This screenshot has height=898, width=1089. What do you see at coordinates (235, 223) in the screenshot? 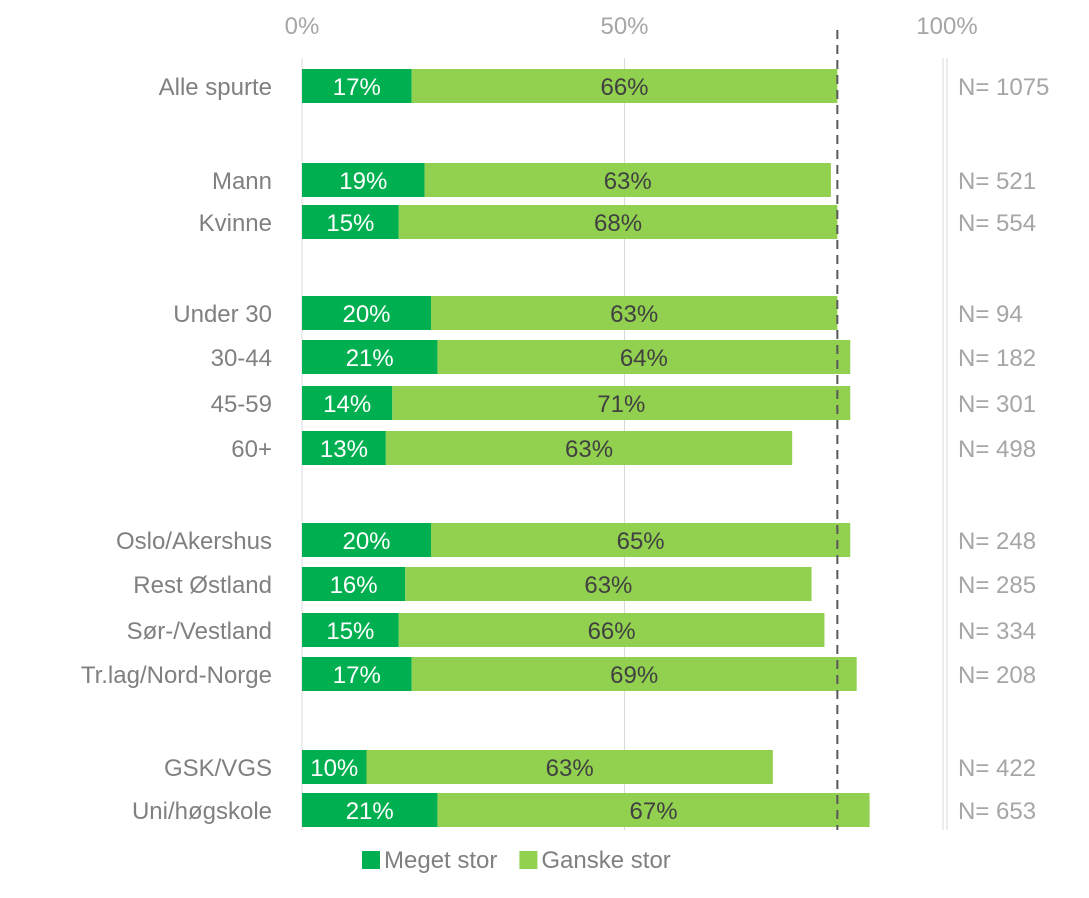
I see `category-label: Kvinne` at bounding box center [235, 223].